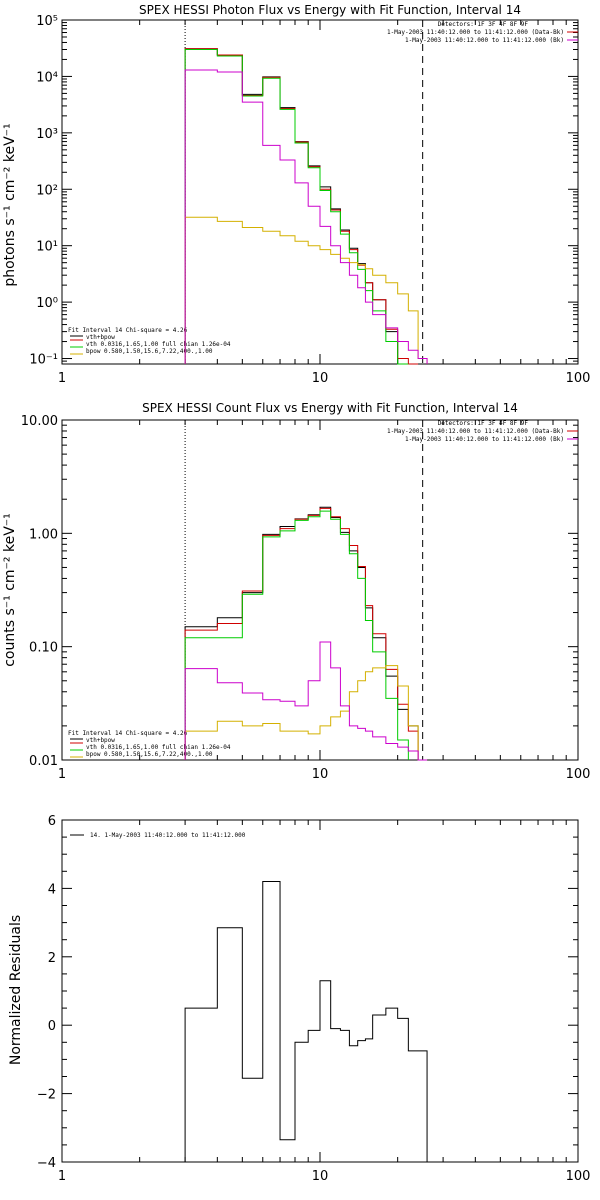 This screenshot has height=1200, width=600. I want to click on y-tick-label: 0.10, so click(43, 648).